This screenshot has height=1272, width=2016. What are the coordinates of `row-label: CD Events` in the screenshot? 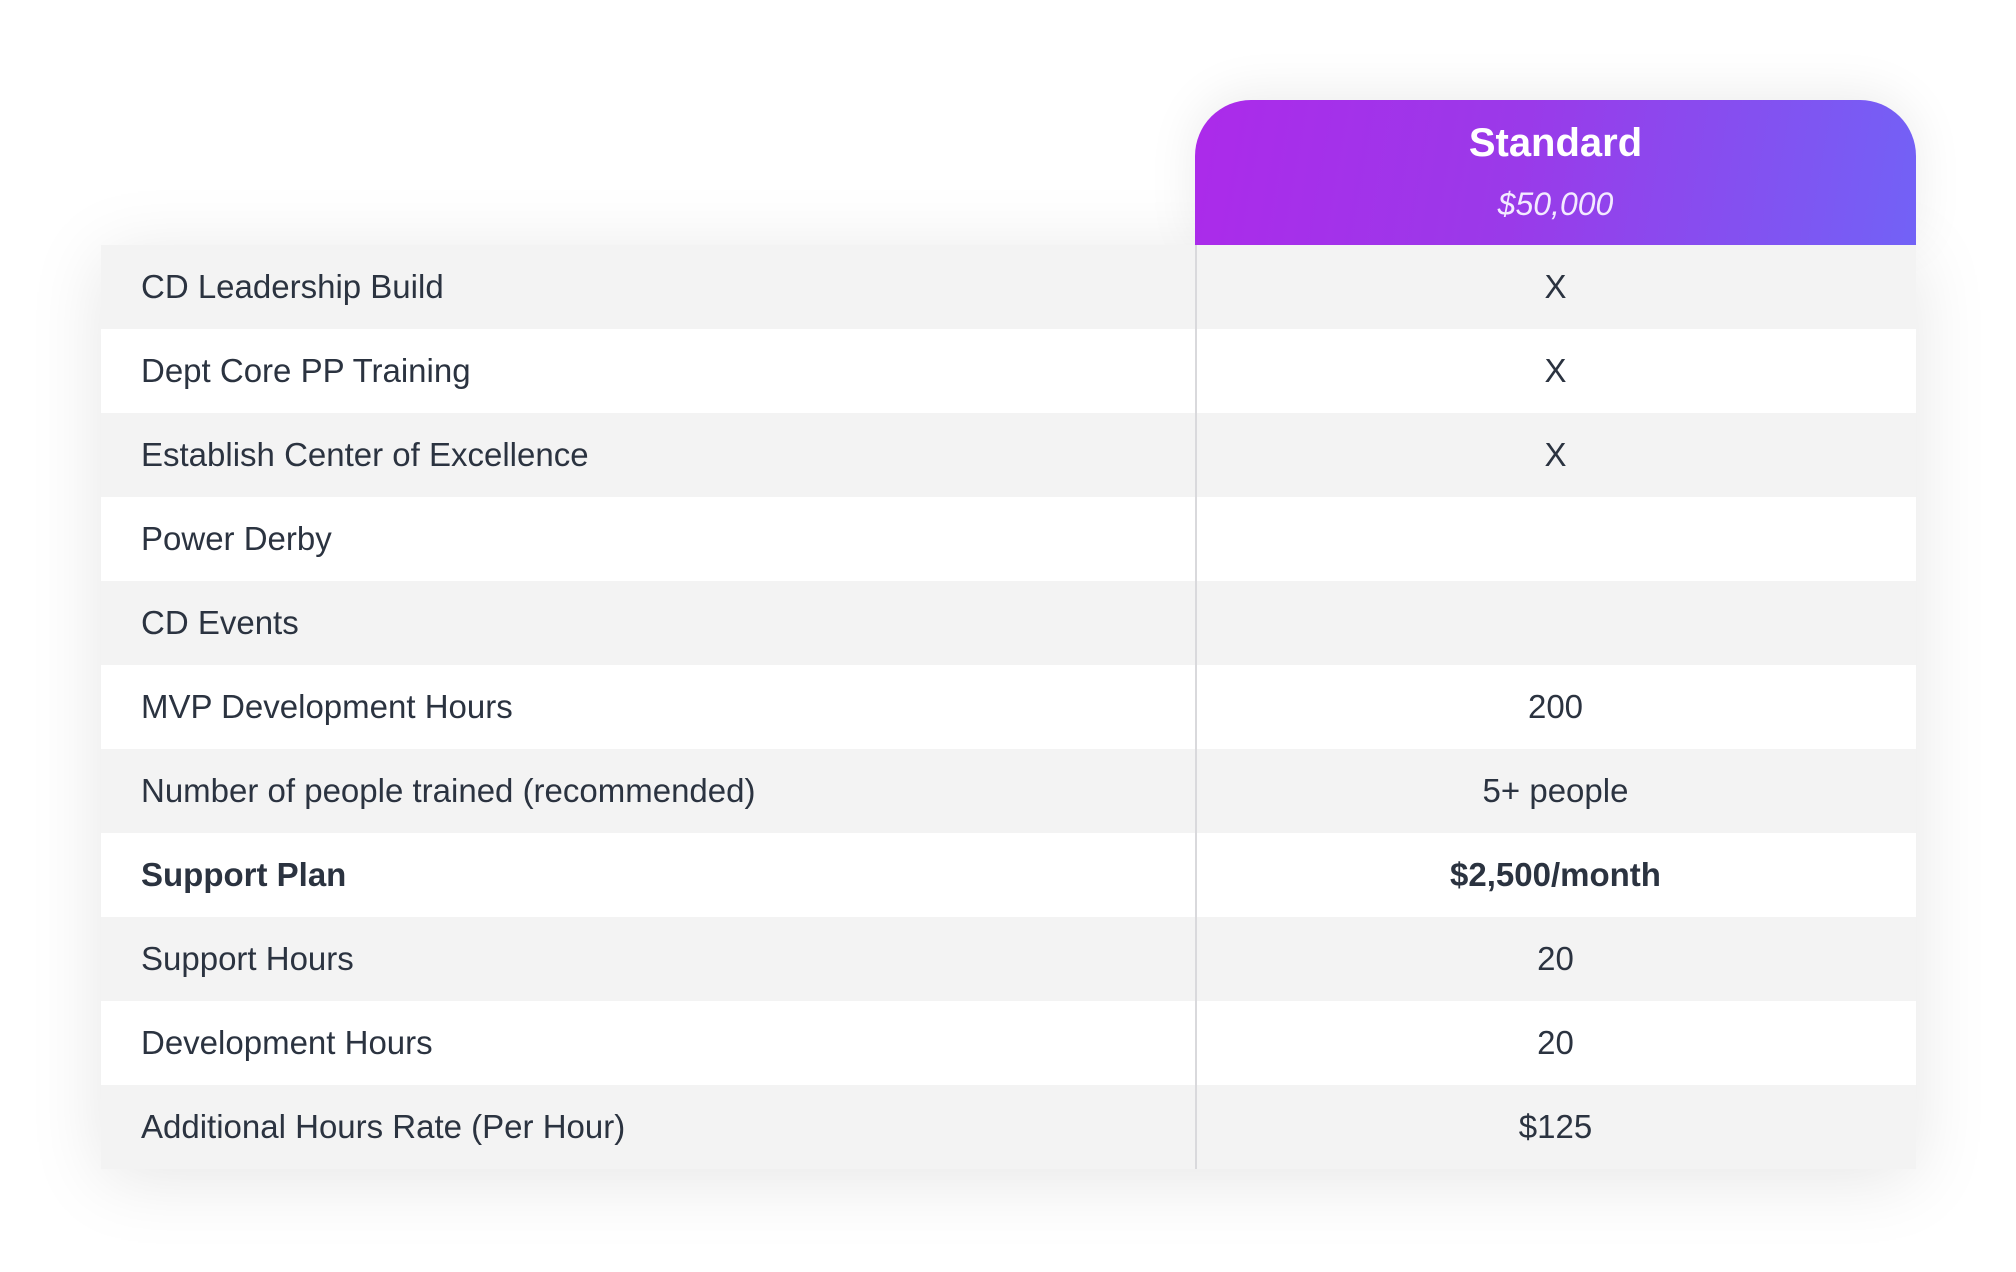 It's located at (220, 622).